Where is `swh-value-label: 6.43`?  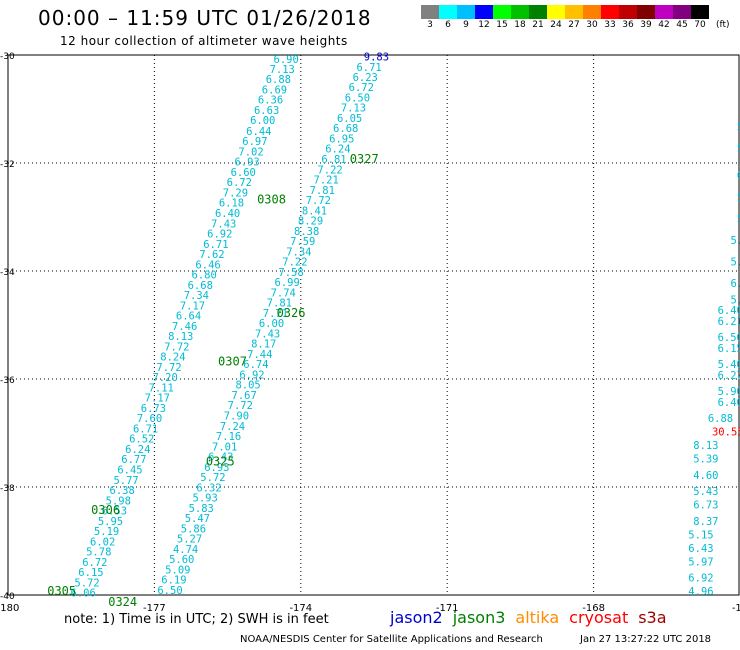
swh-value-label: 6.43 is located at coordinates (700, 549).